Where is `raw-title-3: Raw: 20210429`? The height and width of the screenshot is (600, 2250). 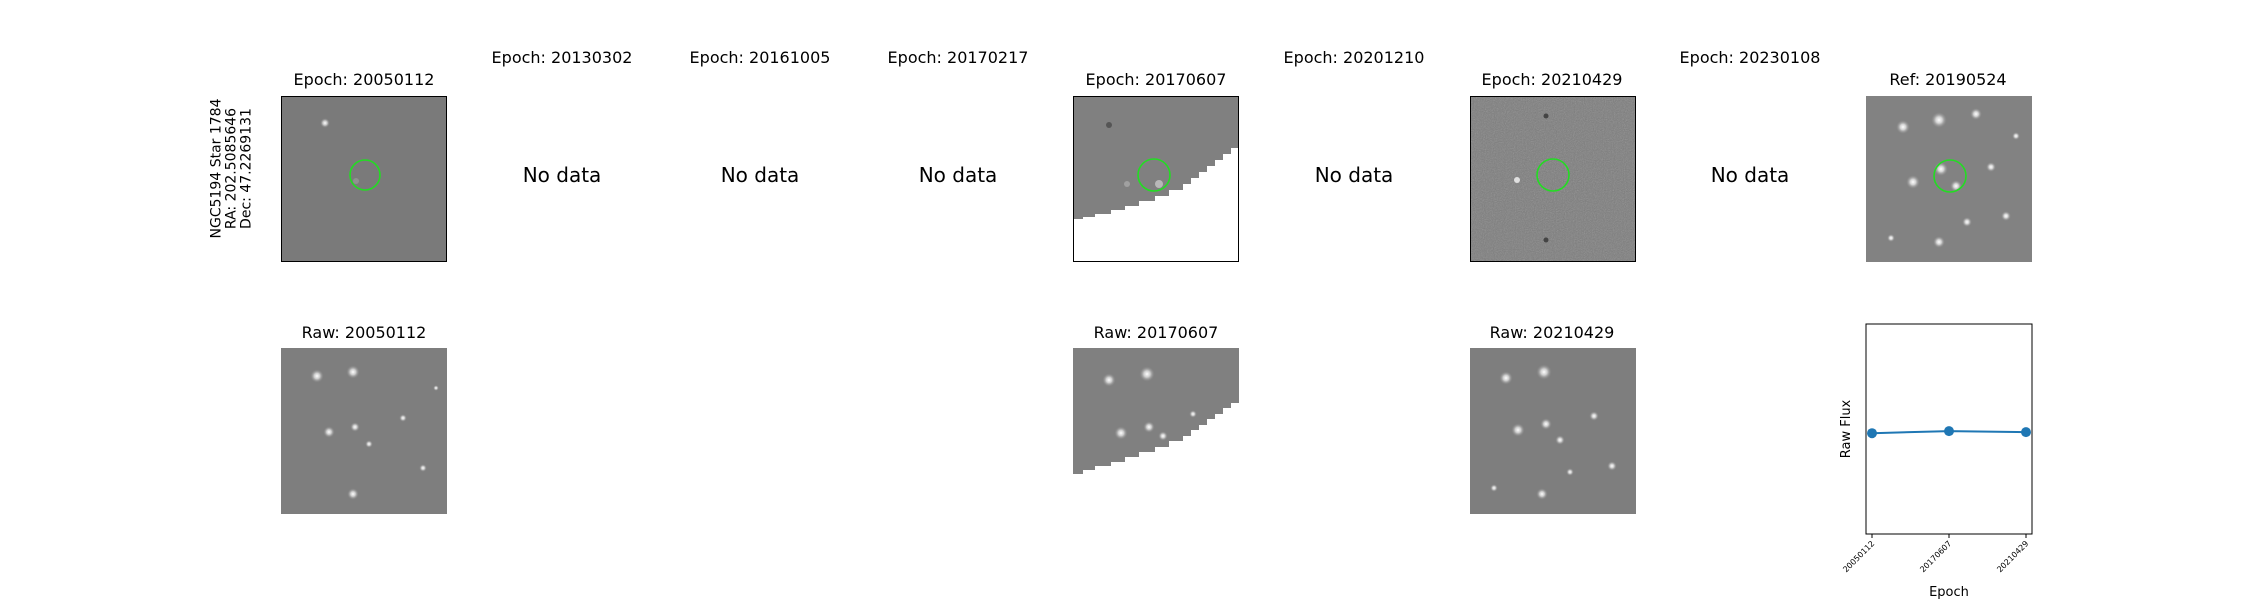
raw-title-3: Raw: 20210429 is located at coordinates (1552, 332).